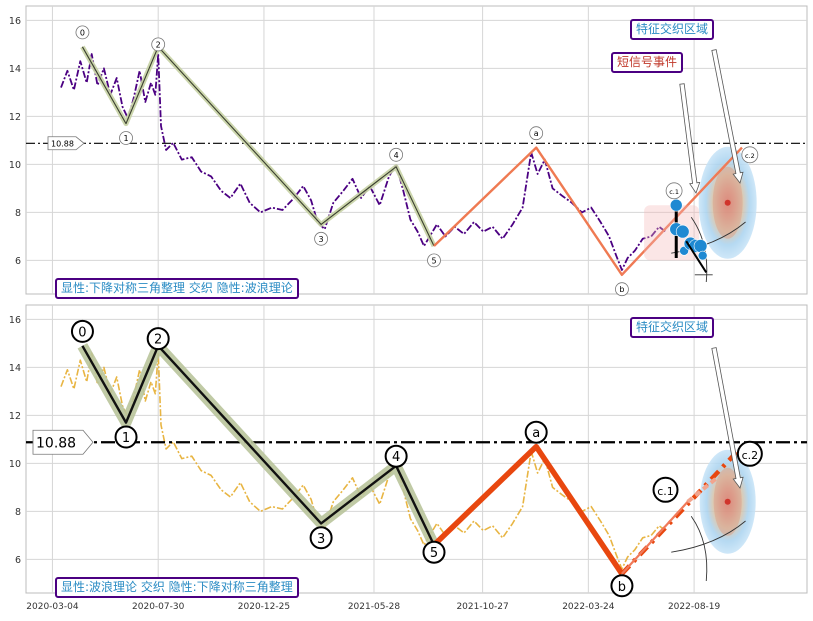 This screenshot has height=621, width=813. I want to click on caption-bottom: 显性:波浪理论 交织 隐性:下降对称三角整理, so click(177, 587).